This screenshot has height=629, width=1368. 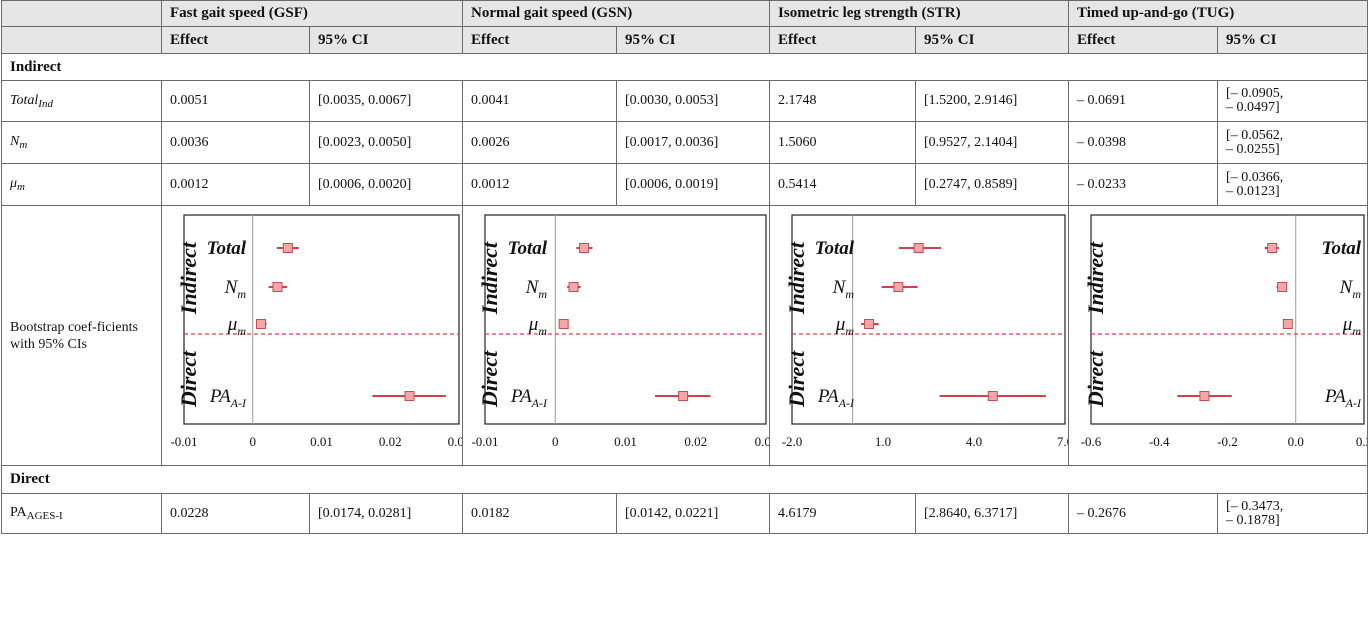 I want to click on ci-cell: [0.0006, 0.0019], so click(x=693, y=184).